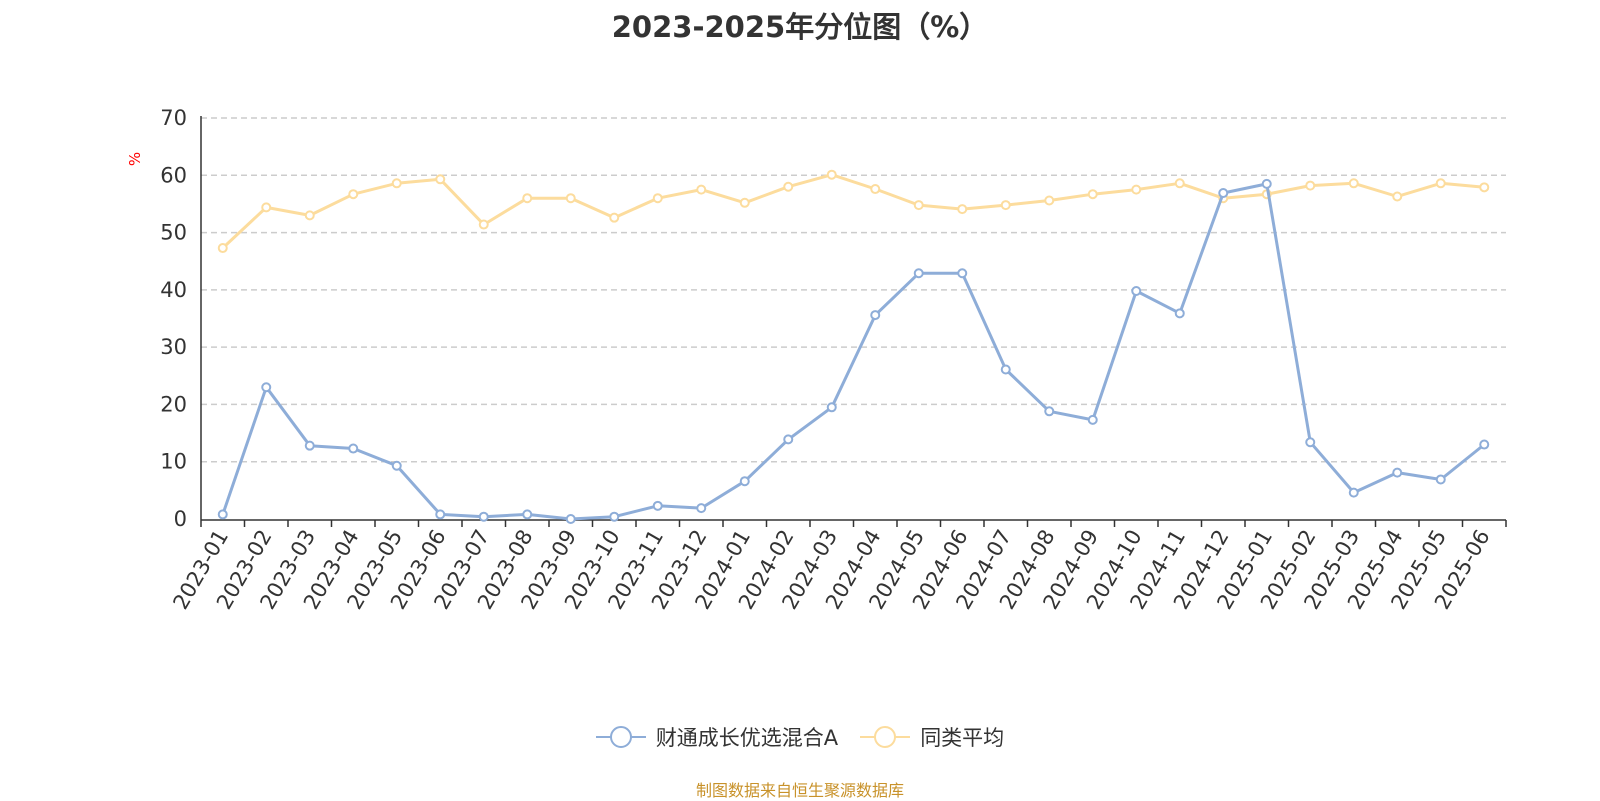 The width and height of the screenshot is (1600, 801). I want to click on y-axis-unit-label: %, so click(135, 159).